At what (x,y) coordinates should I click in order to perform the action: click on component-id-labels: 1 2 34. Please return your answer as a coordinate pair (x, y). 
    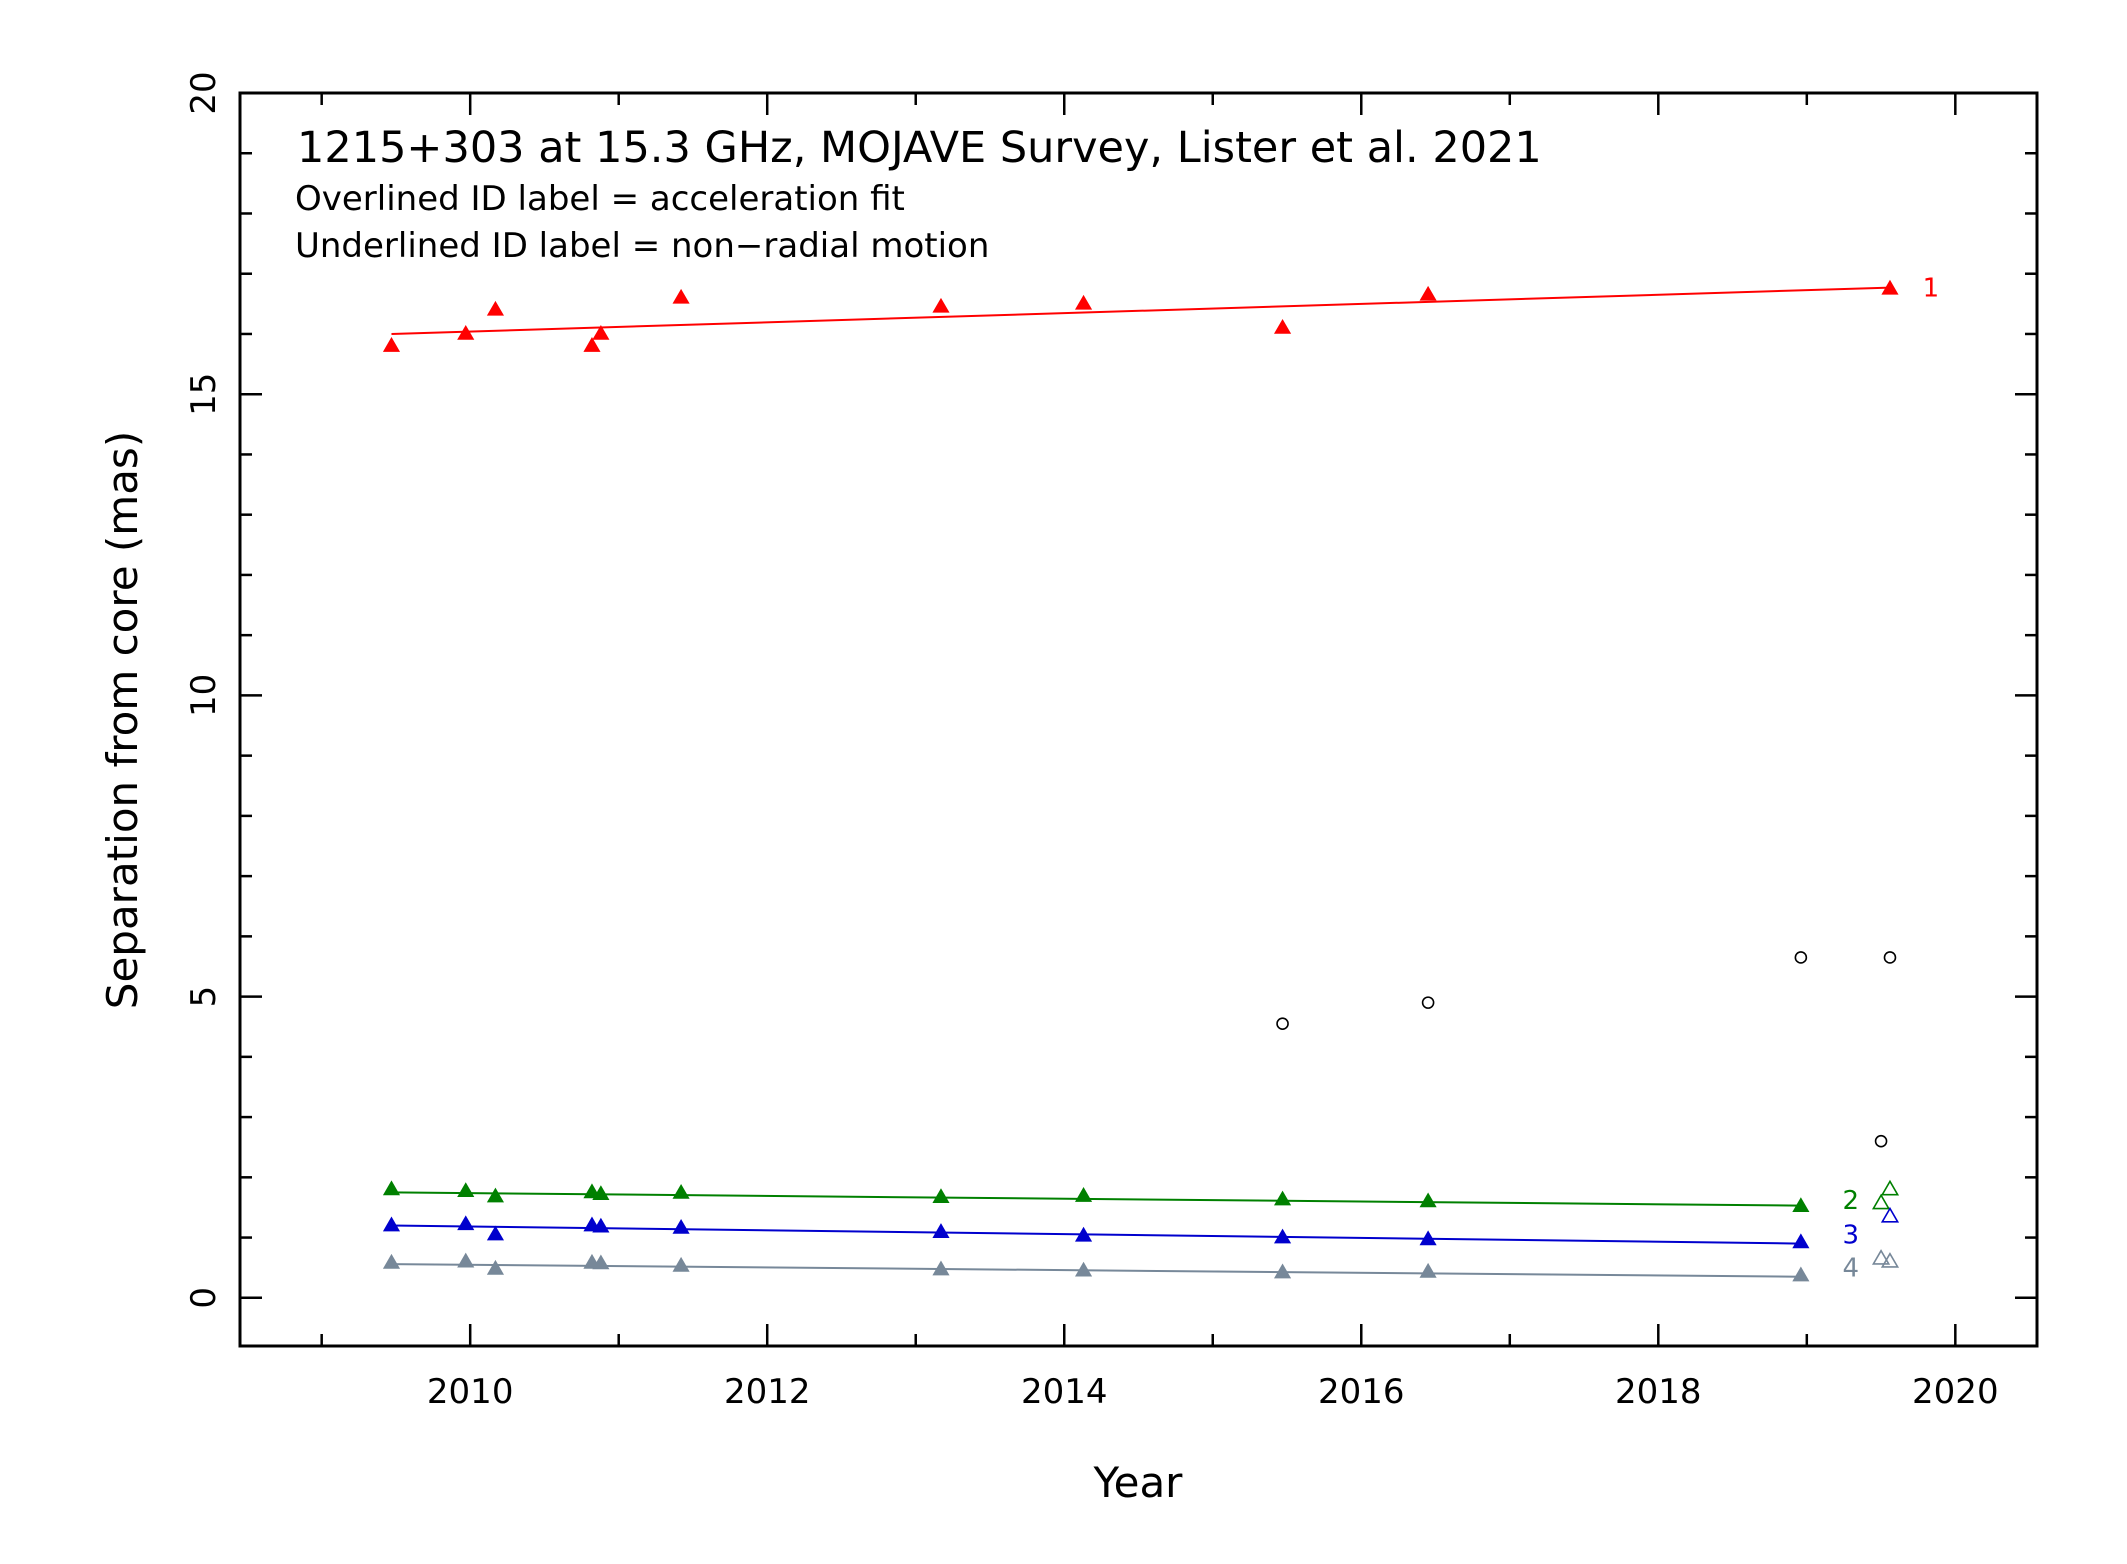
    Looking at the image, I should click on (1890, 779).